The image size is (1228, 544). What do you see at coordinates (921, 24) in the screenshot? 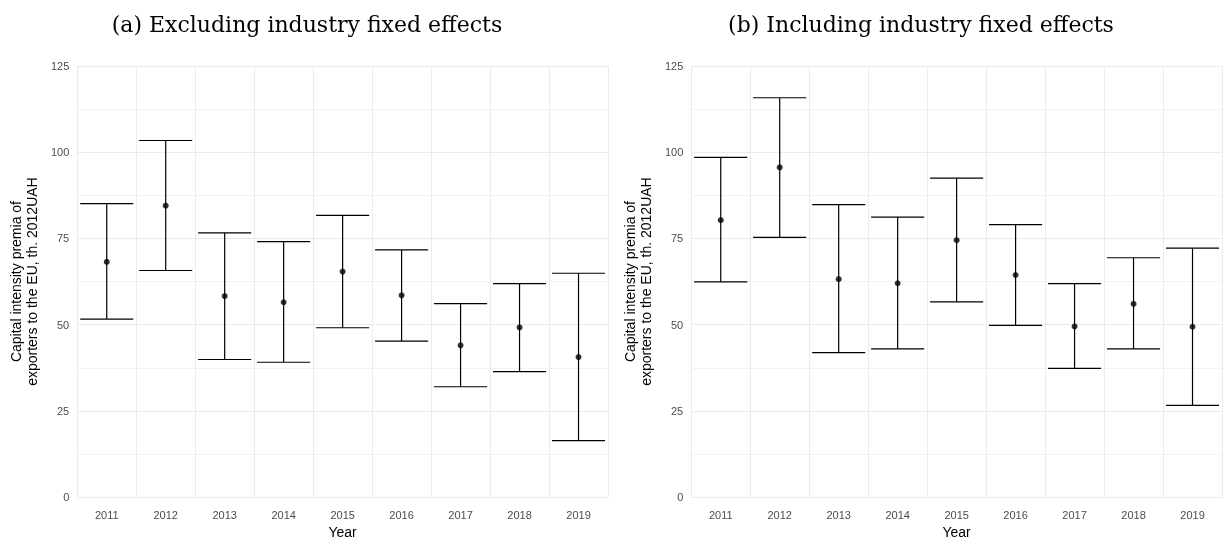
I see `chart-title: (b) Including industry fixed effects` at bounding box center [921, 24].